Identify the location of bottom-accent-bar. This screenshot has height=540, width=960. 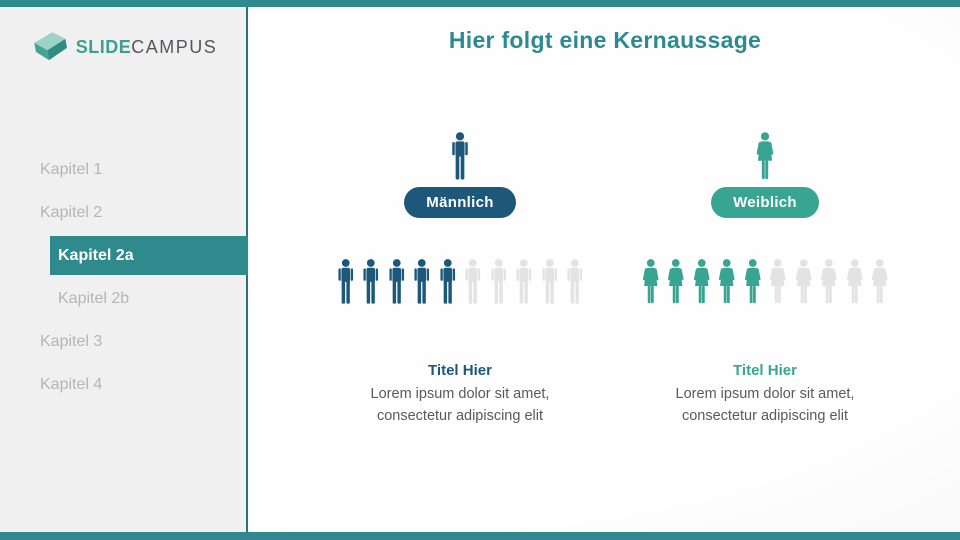
(480, 536).